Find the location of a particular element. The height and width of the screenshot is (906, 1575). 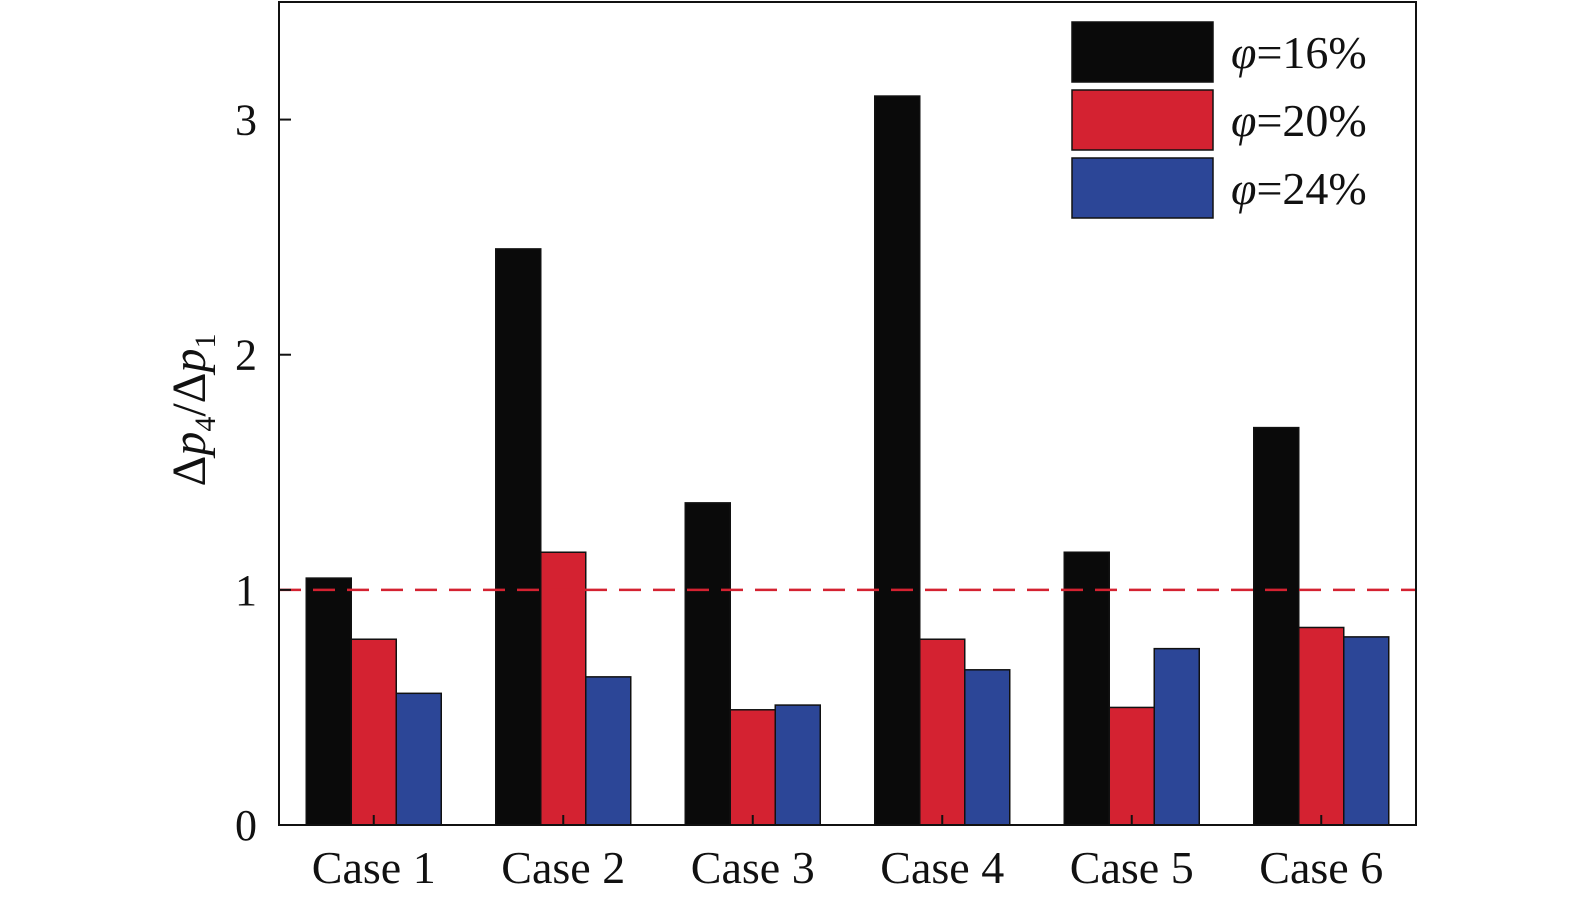

legend-label: φ=16% is located at coordinates (1299, 52).